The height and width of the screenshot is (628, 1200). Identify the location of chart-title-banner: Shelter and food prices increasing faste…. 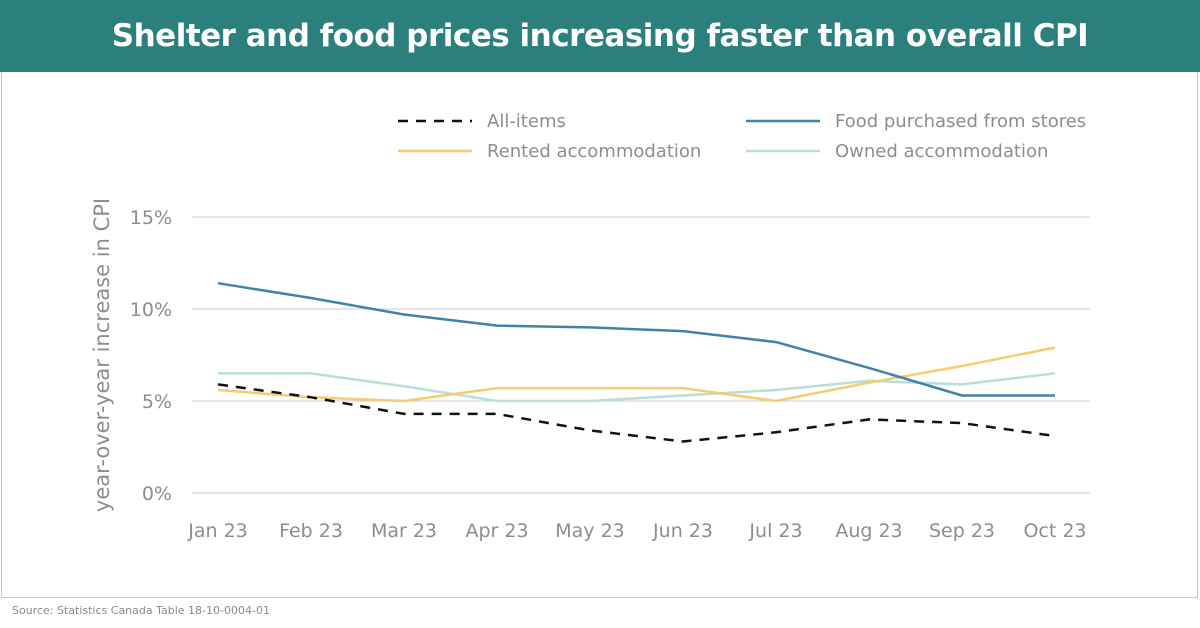
(600, 36).